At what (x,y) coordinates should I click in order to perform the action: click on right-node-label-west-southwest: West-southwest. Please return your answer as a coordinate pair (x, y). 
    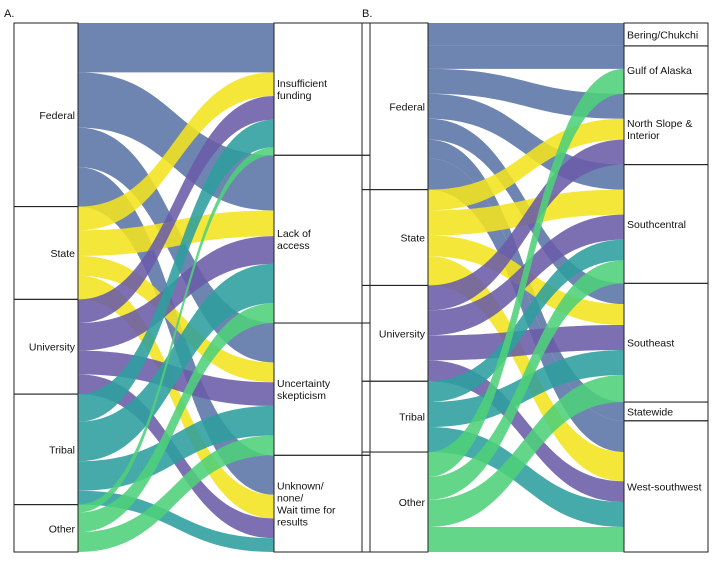
    Looking at the image, I should click on (664, 487).